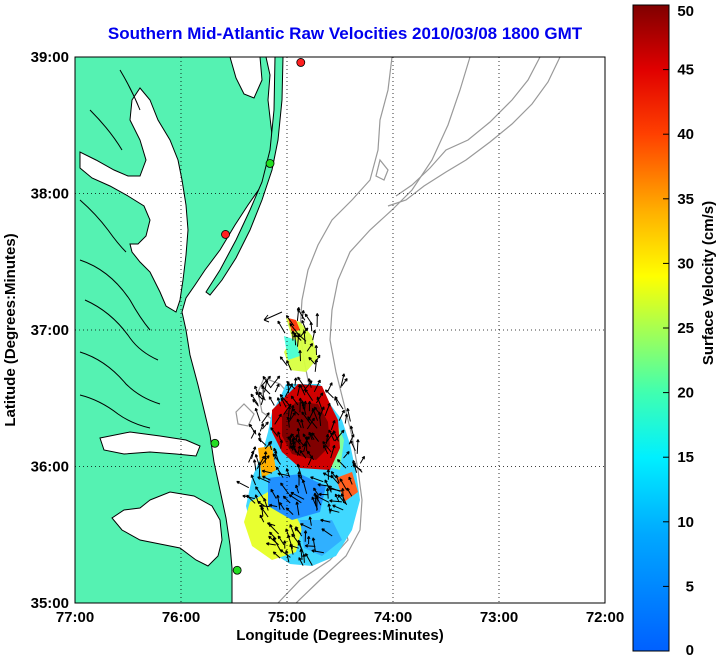  What do you see at coordinates (120, 249) in the screenshot?
I see `rivers` at bounding box center [120, 249].